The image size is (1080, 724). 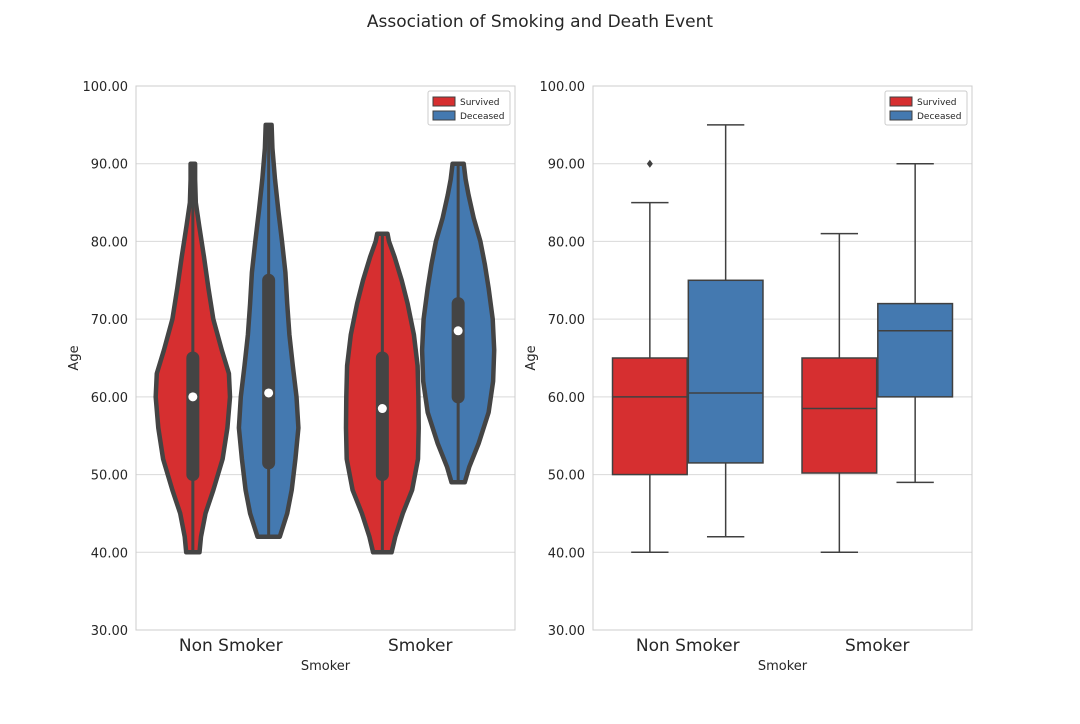 I want to click on box-outlier-point, so click(x=649, y=163).